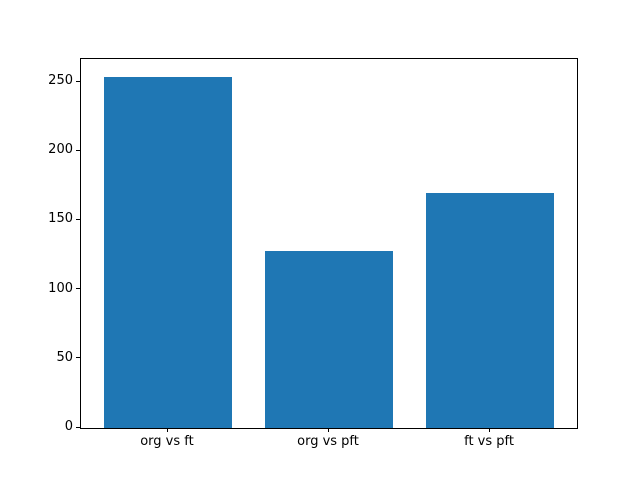  Describe the element at coordinates (64, 357) in the screenshot. I see `y-tick-label: 50` at that location.